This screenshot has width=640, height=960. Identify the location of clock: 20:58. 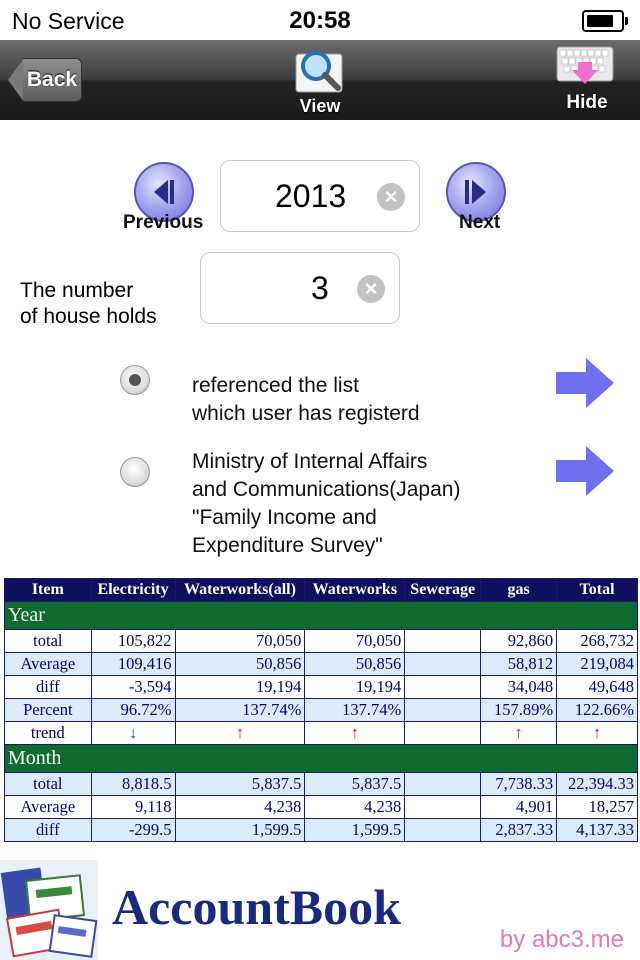
(320, 20).